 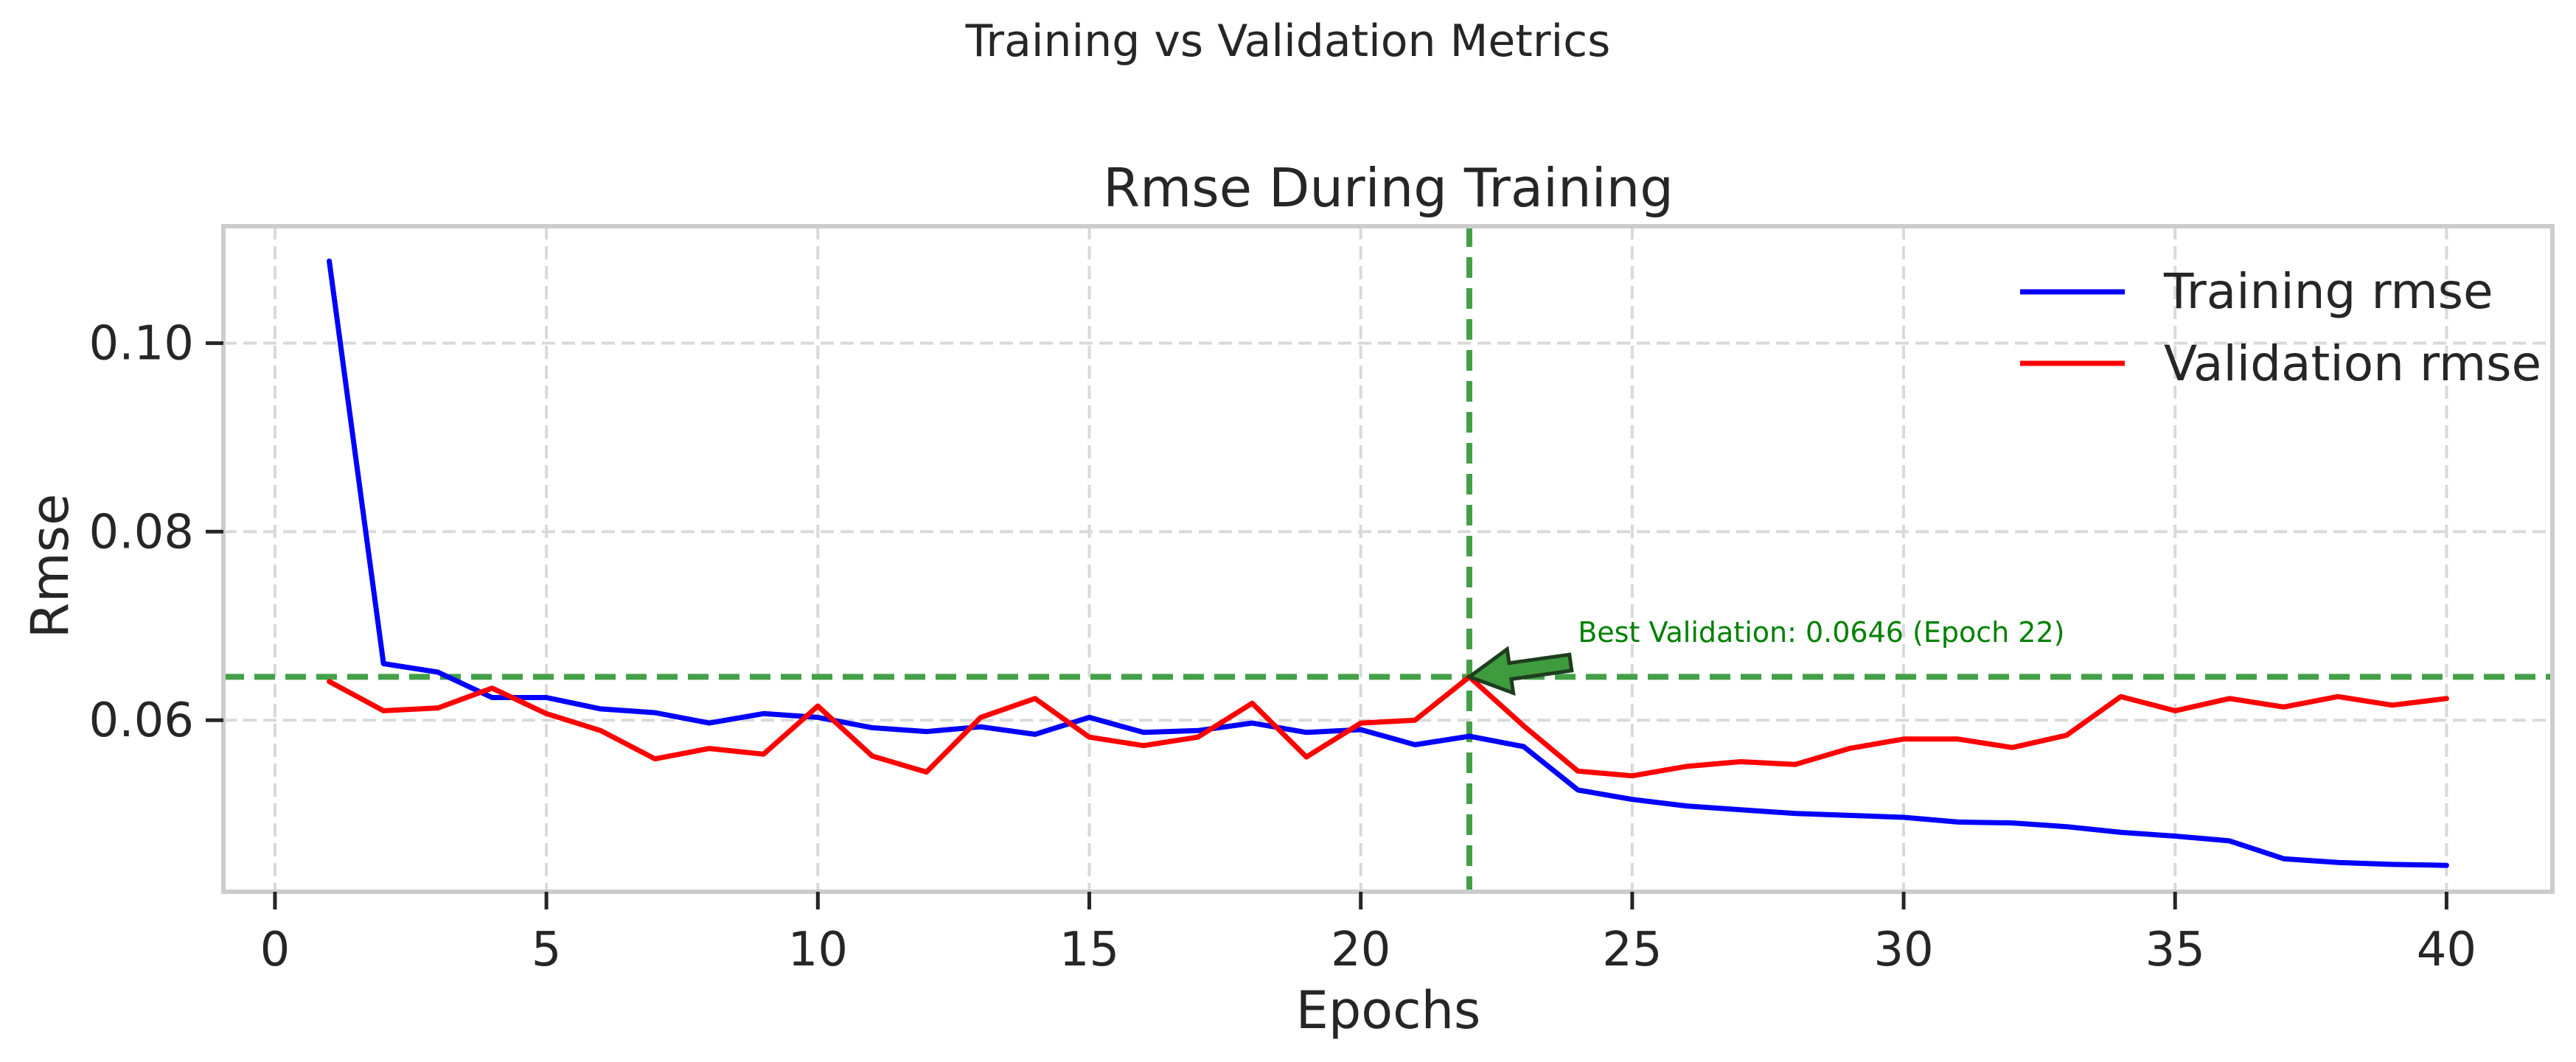 I want to click on x-tick-label: 10, so click(x=818, y=950).